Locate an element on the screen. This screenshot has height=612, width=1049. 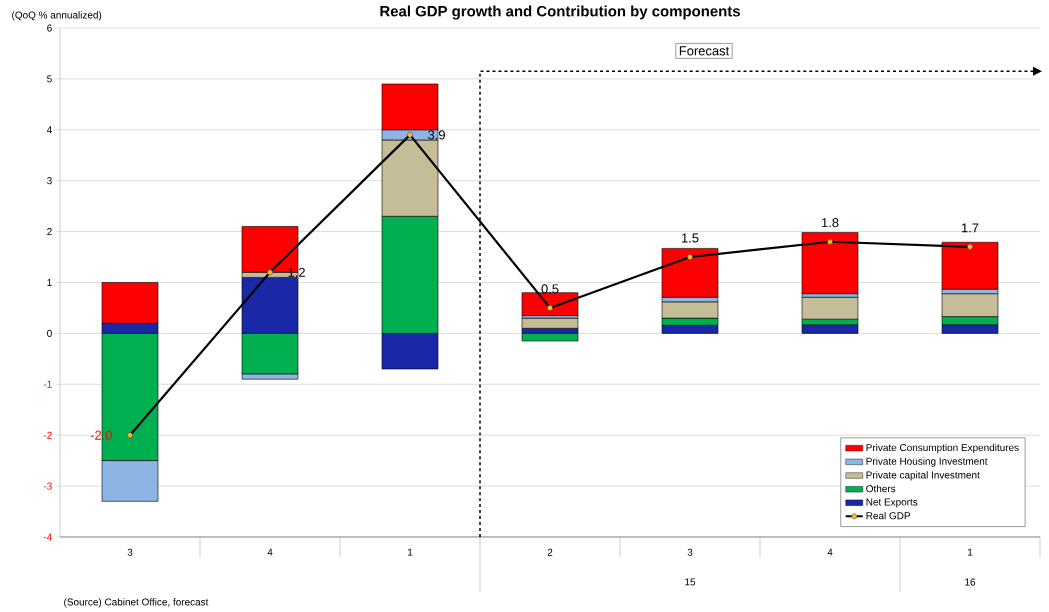
y-axis-title: (QoQ % annualized) is located at coordinates (57, 16).